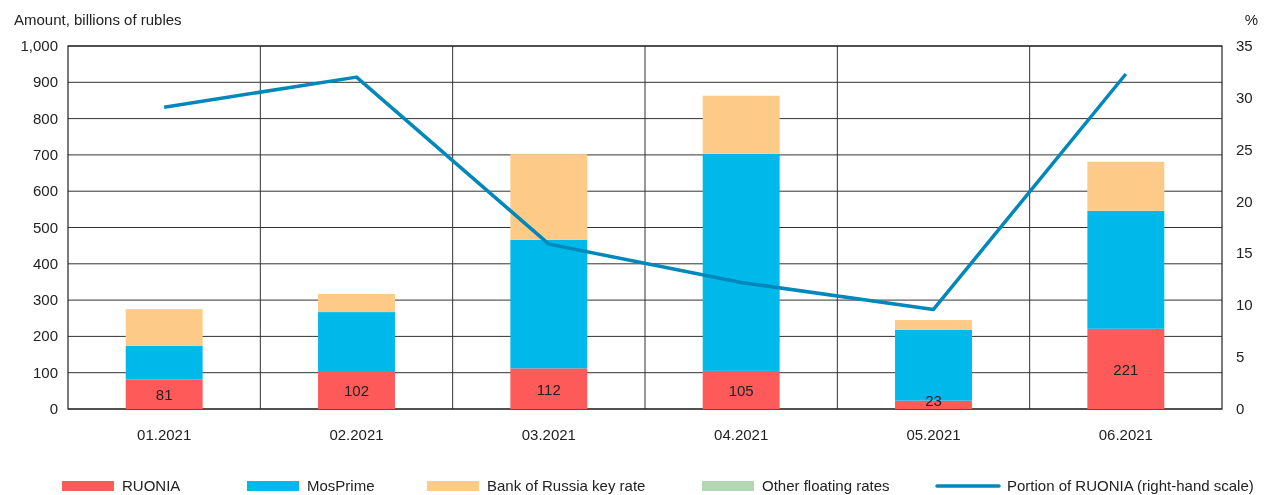  I want to click on x-tick-label: 04.2021, so click(741, 434).